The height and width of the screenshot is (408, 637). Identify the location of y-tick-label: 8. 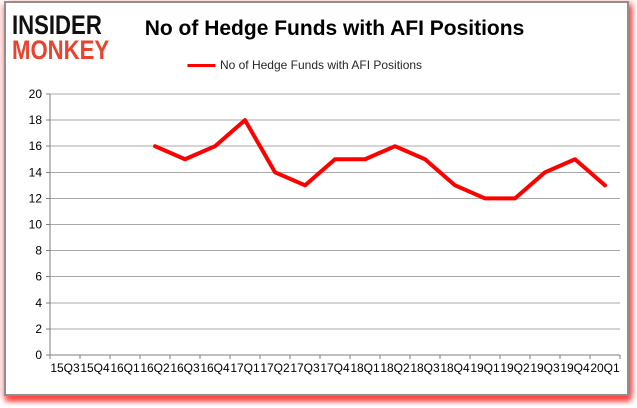
(38, 251).